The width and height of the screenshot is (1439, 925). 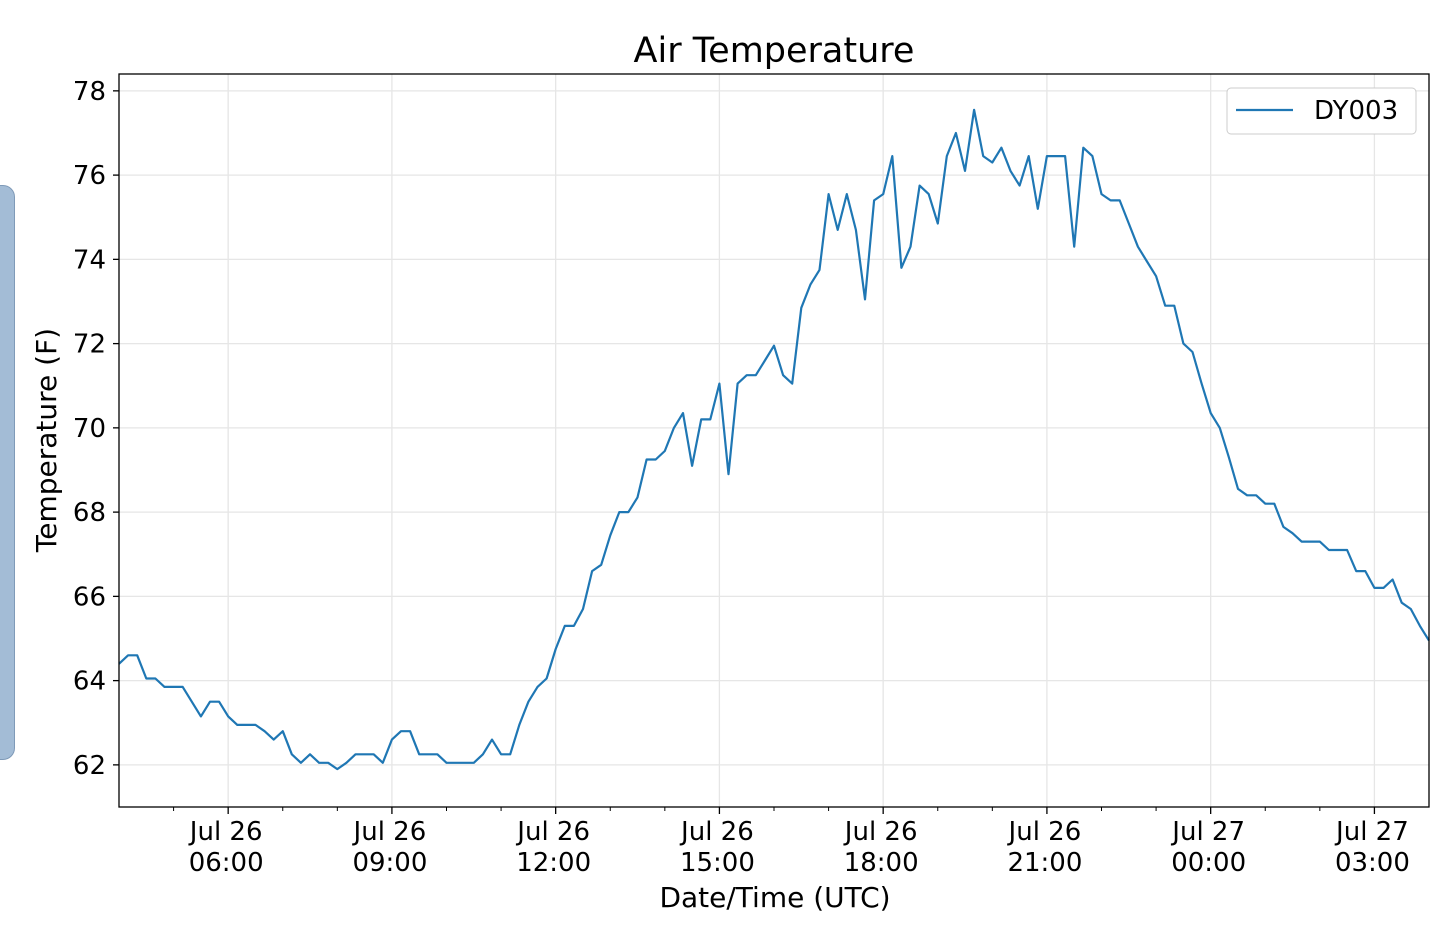 What do you see at coordinates (89, 513) in the screenshot?
I see `y-tick-label: 68` at bounding box center [89, 513].